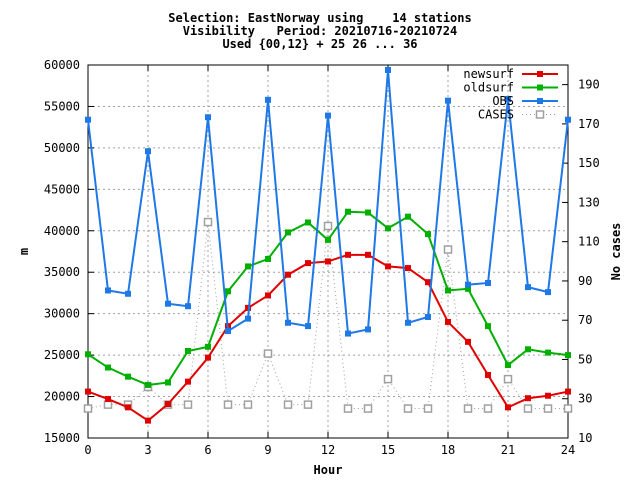 This screenshot has height=480, width=640. I want to click on y-tick-label: 30000, so click(62, 314).